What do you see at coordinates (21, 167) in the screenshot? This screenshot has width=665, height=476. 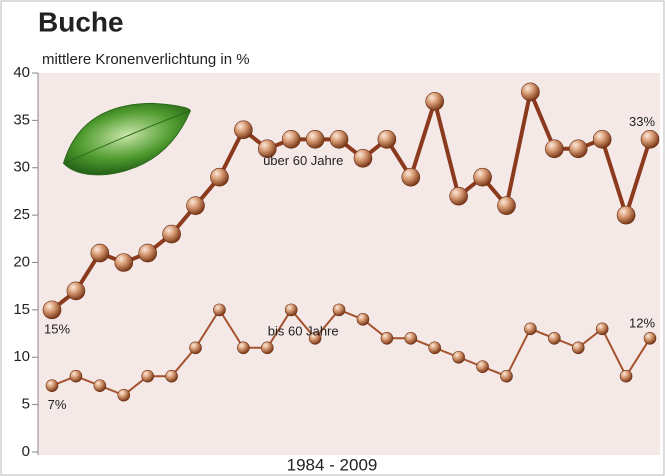 I see `y-tick-label: 30` at bounding box center [21, 167].